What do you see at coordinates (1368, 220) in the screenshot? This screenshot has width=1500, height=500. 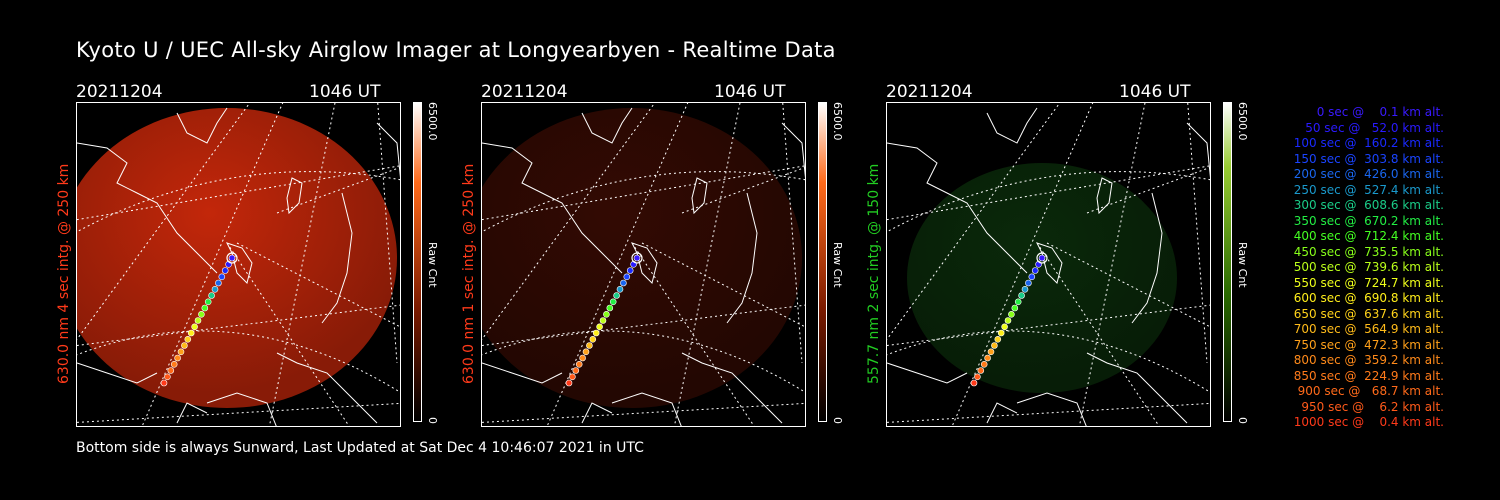 I see `legend-entry: 350 sec @ 670.2 km alt.` at bounding box center [1368, 220].